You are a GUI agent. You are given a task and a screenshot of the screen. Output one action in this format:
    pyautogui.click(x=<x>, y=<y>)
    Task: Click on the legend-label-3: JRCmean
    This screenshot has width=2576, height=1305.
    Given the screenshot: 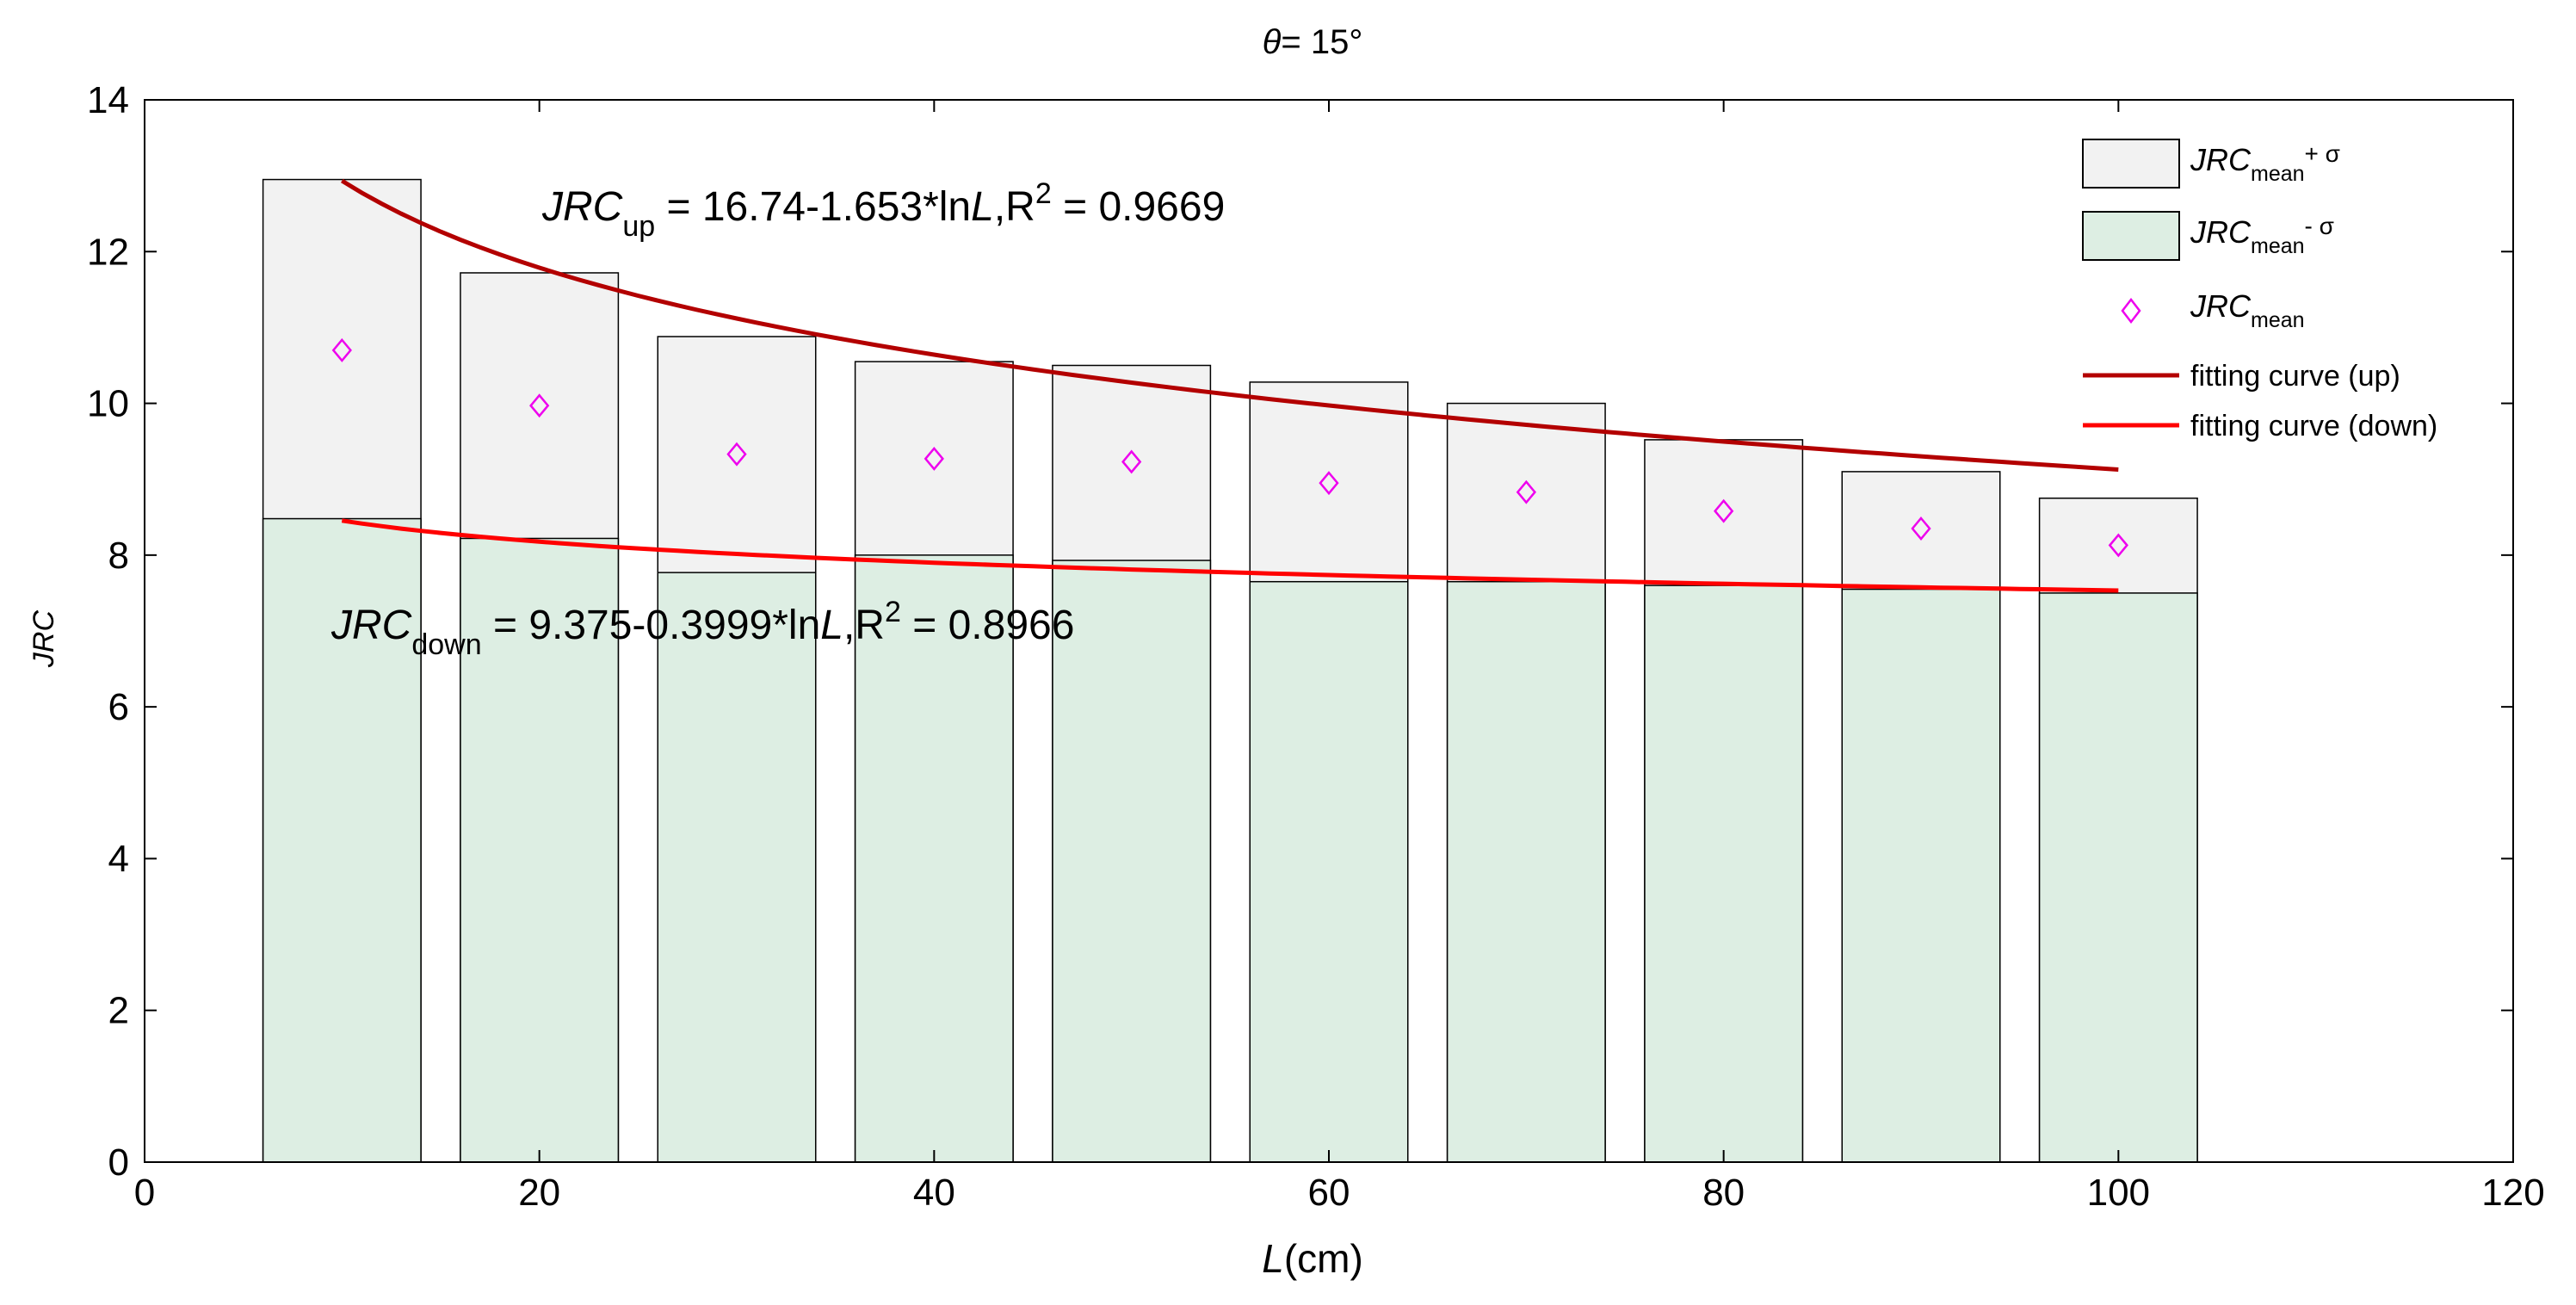 What is the action you would take?
    pyautogui.click(x=2247, y=310)
    